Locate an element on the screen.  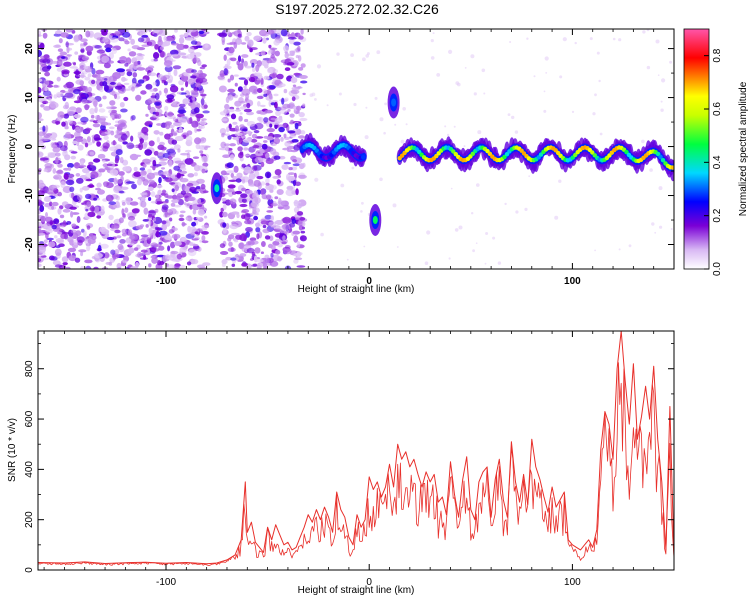
signal-peak is located at coordinates (658, 154).